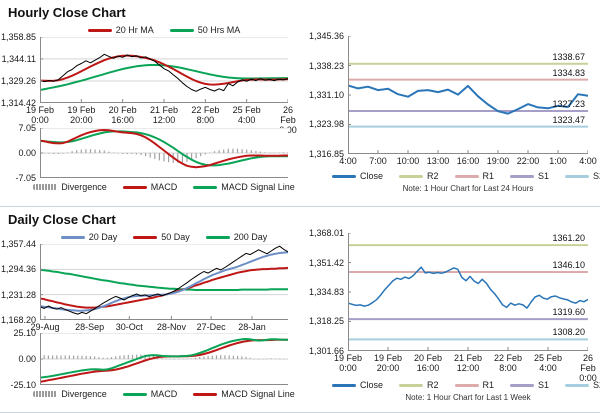 This screenshot has width=600, height=413. Describe the element at coordinates (568, 332) in the screenshot. I see `level-value-label-s2: 1308.20` at that location.